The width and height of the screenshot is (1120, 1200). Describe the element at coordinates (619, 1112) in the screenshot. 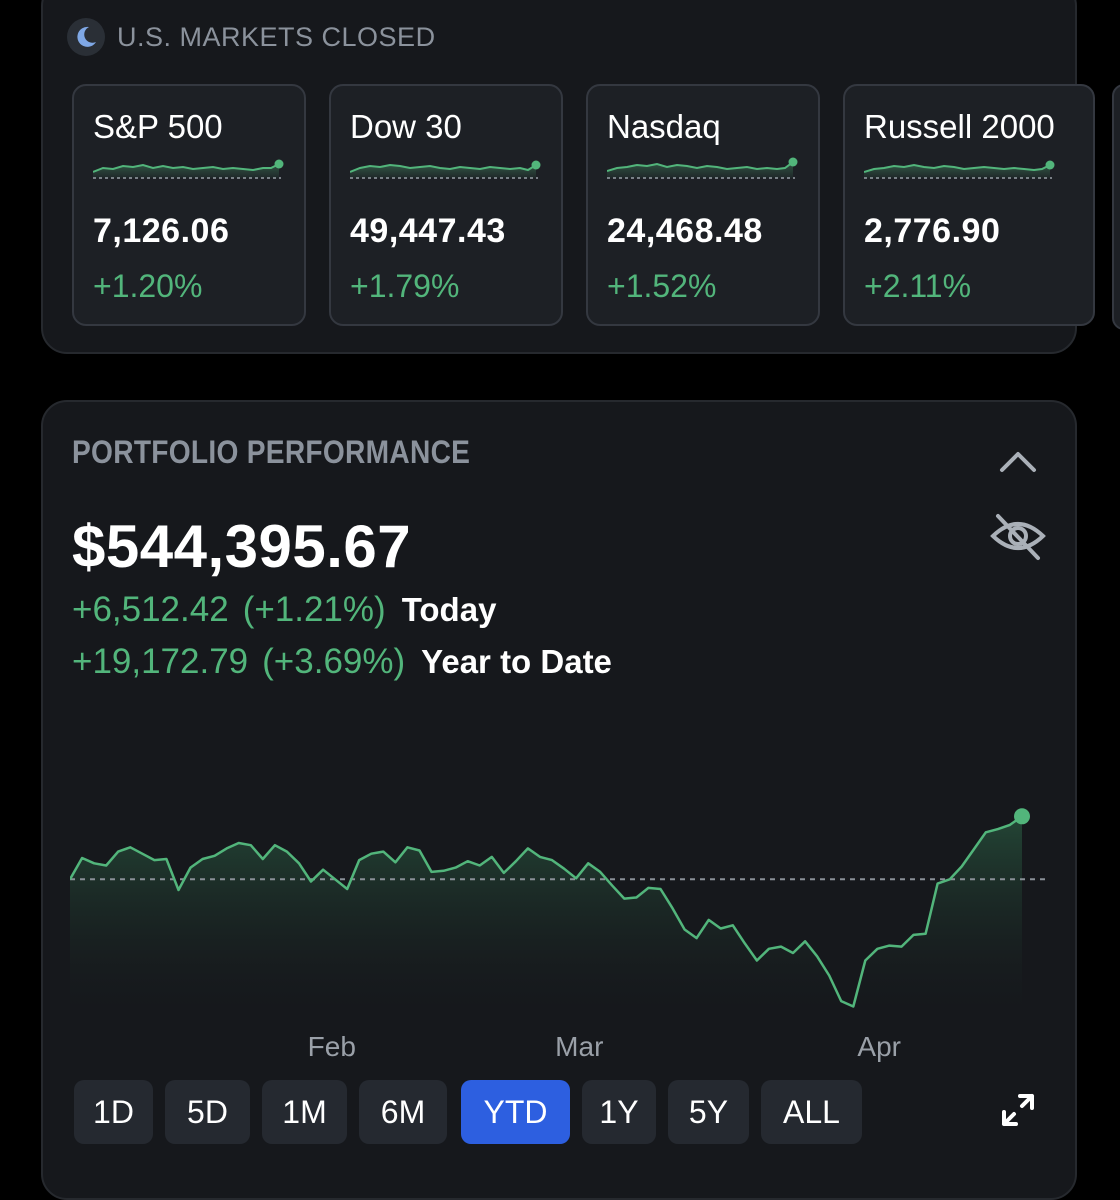

I see `range-button-1y: 1Y` at that location.